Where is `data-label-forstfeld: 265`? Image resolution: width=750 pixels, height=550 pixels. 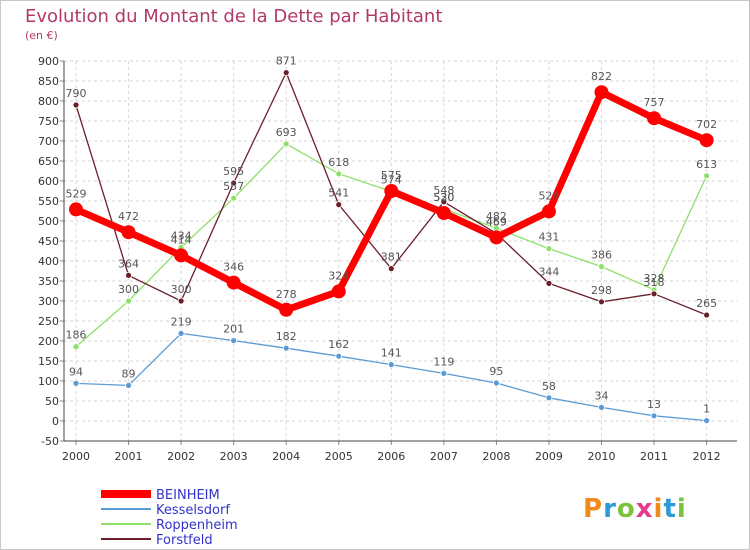
data-label-forstfeld: 265 is located at coordinates (706, 303).